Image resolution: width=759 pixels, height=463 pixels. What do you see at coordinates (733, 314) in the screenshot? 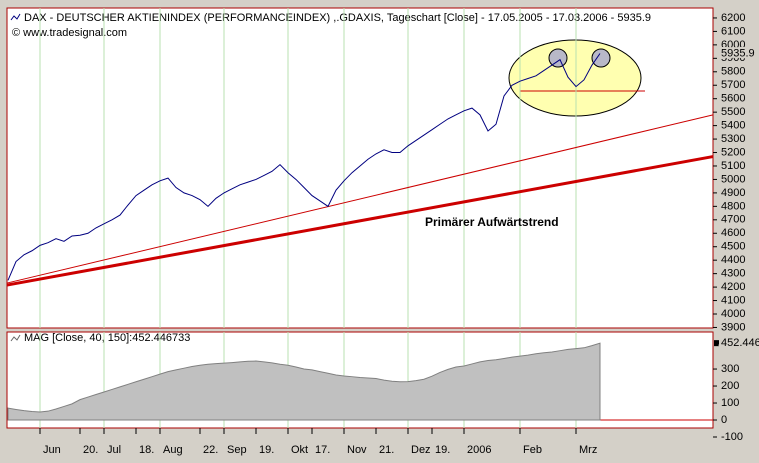
I see `y-tick-label: 4000` at bounding box center [733, 314].